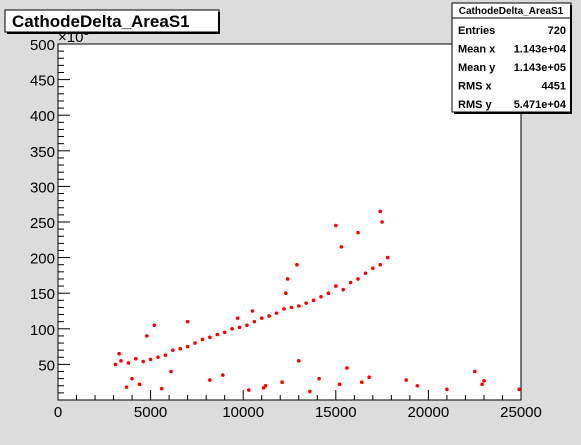 The image size is (581, 445). Describe the element at coordinates (42, 45) in the screenshot. I see `y-tick-label: 500` at that location.